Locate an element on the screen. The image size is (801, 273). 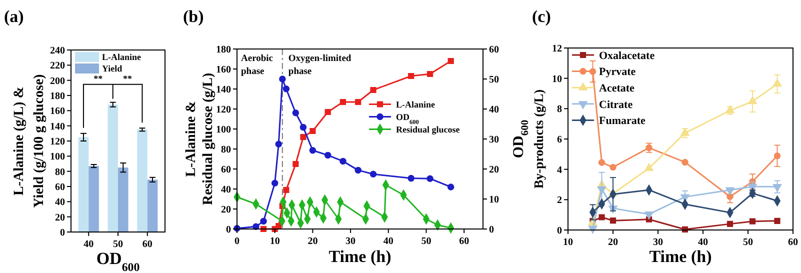
x-tick-label: 30 is located at coordinates (658, 242).